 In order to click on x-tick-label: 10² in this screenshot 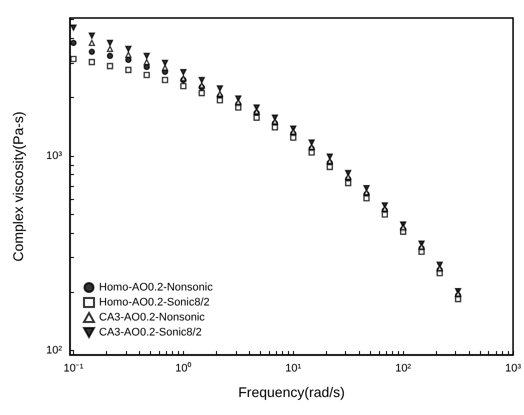, I will do `click(403, 368)`.